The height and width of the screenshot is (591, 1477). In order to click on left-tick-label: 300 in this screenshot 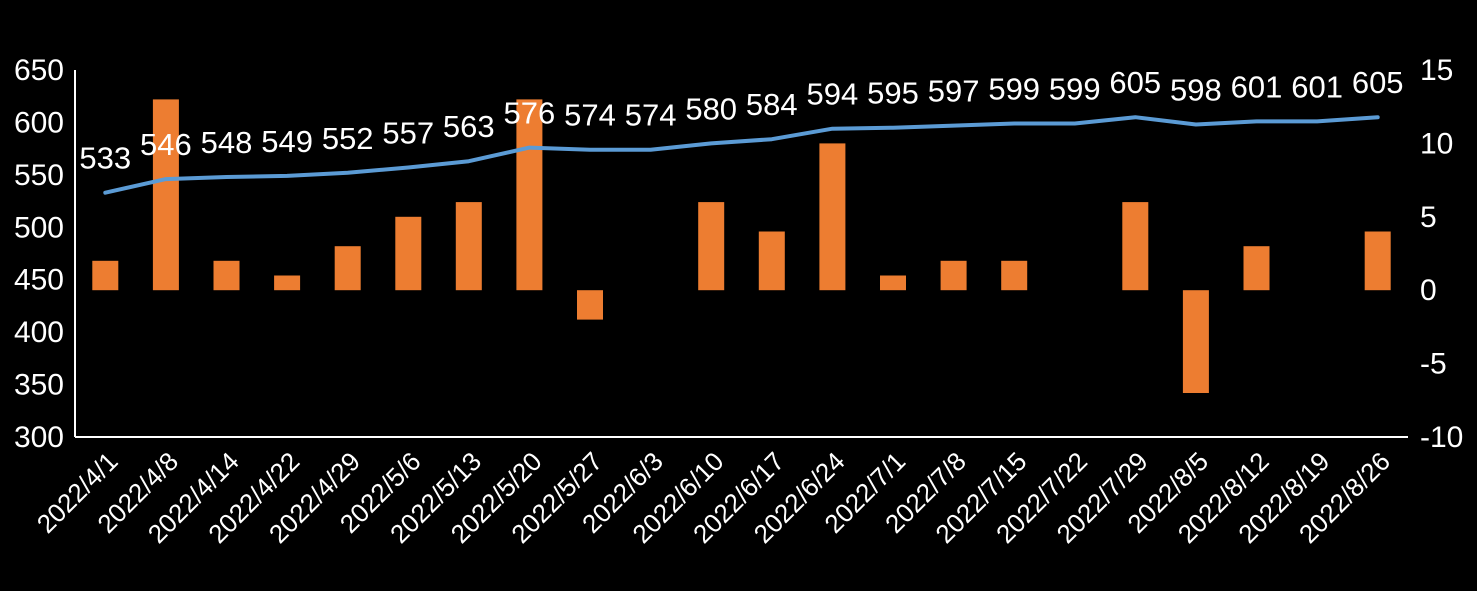, I will do `click(39, 437)`.